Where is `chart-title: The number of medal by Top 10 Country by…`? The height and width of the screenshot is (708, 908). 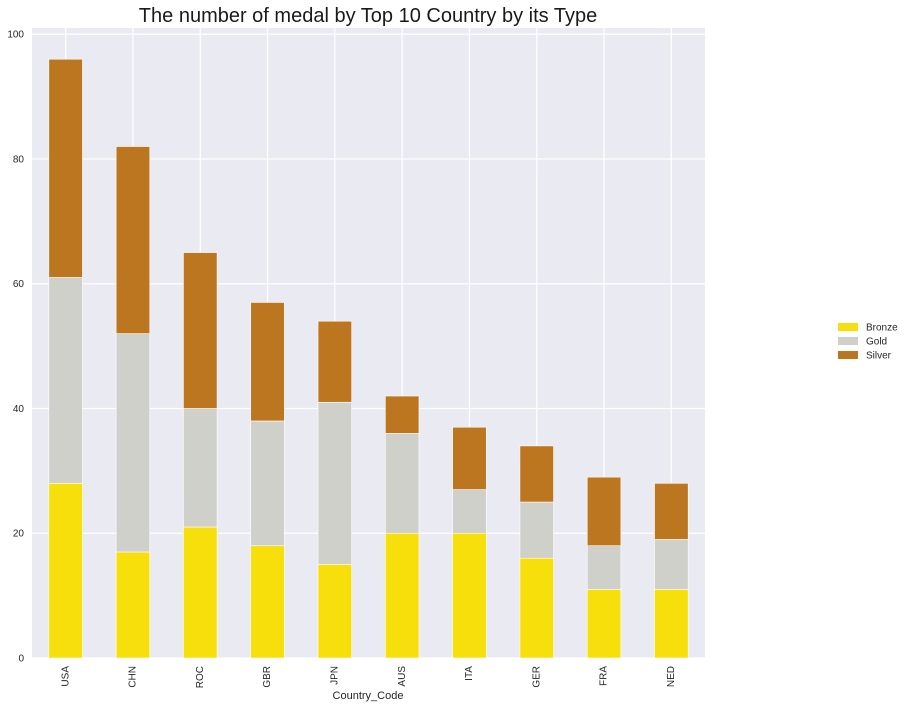 chart-title: The number of medal by Top 10 Country by… is located at coordinates (368, 16).